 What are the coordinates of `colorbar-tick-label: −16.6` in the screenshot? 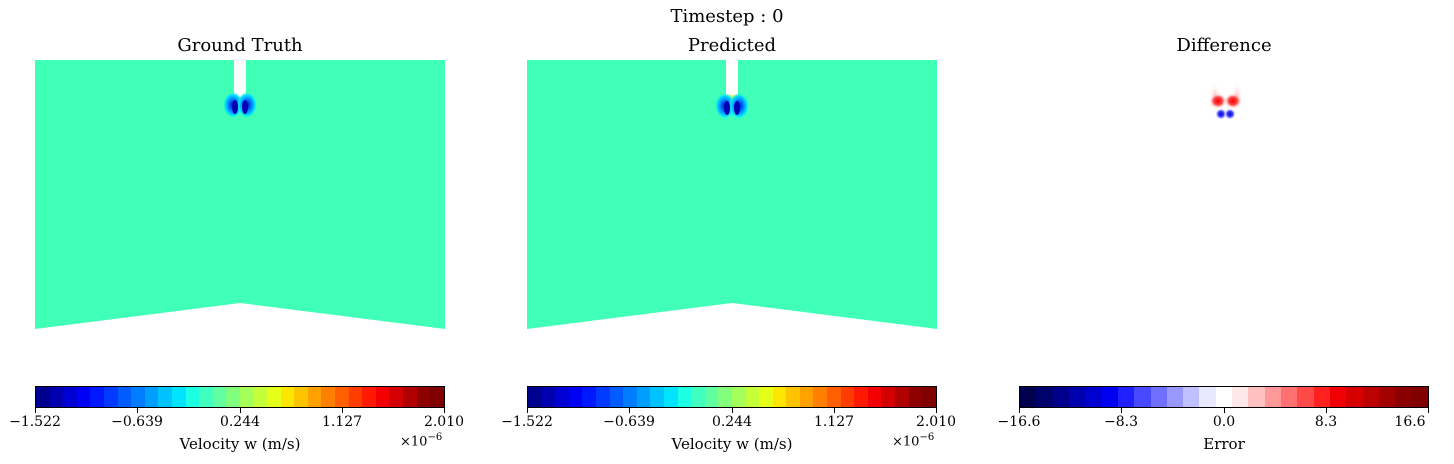 It's located at (1019, 422).